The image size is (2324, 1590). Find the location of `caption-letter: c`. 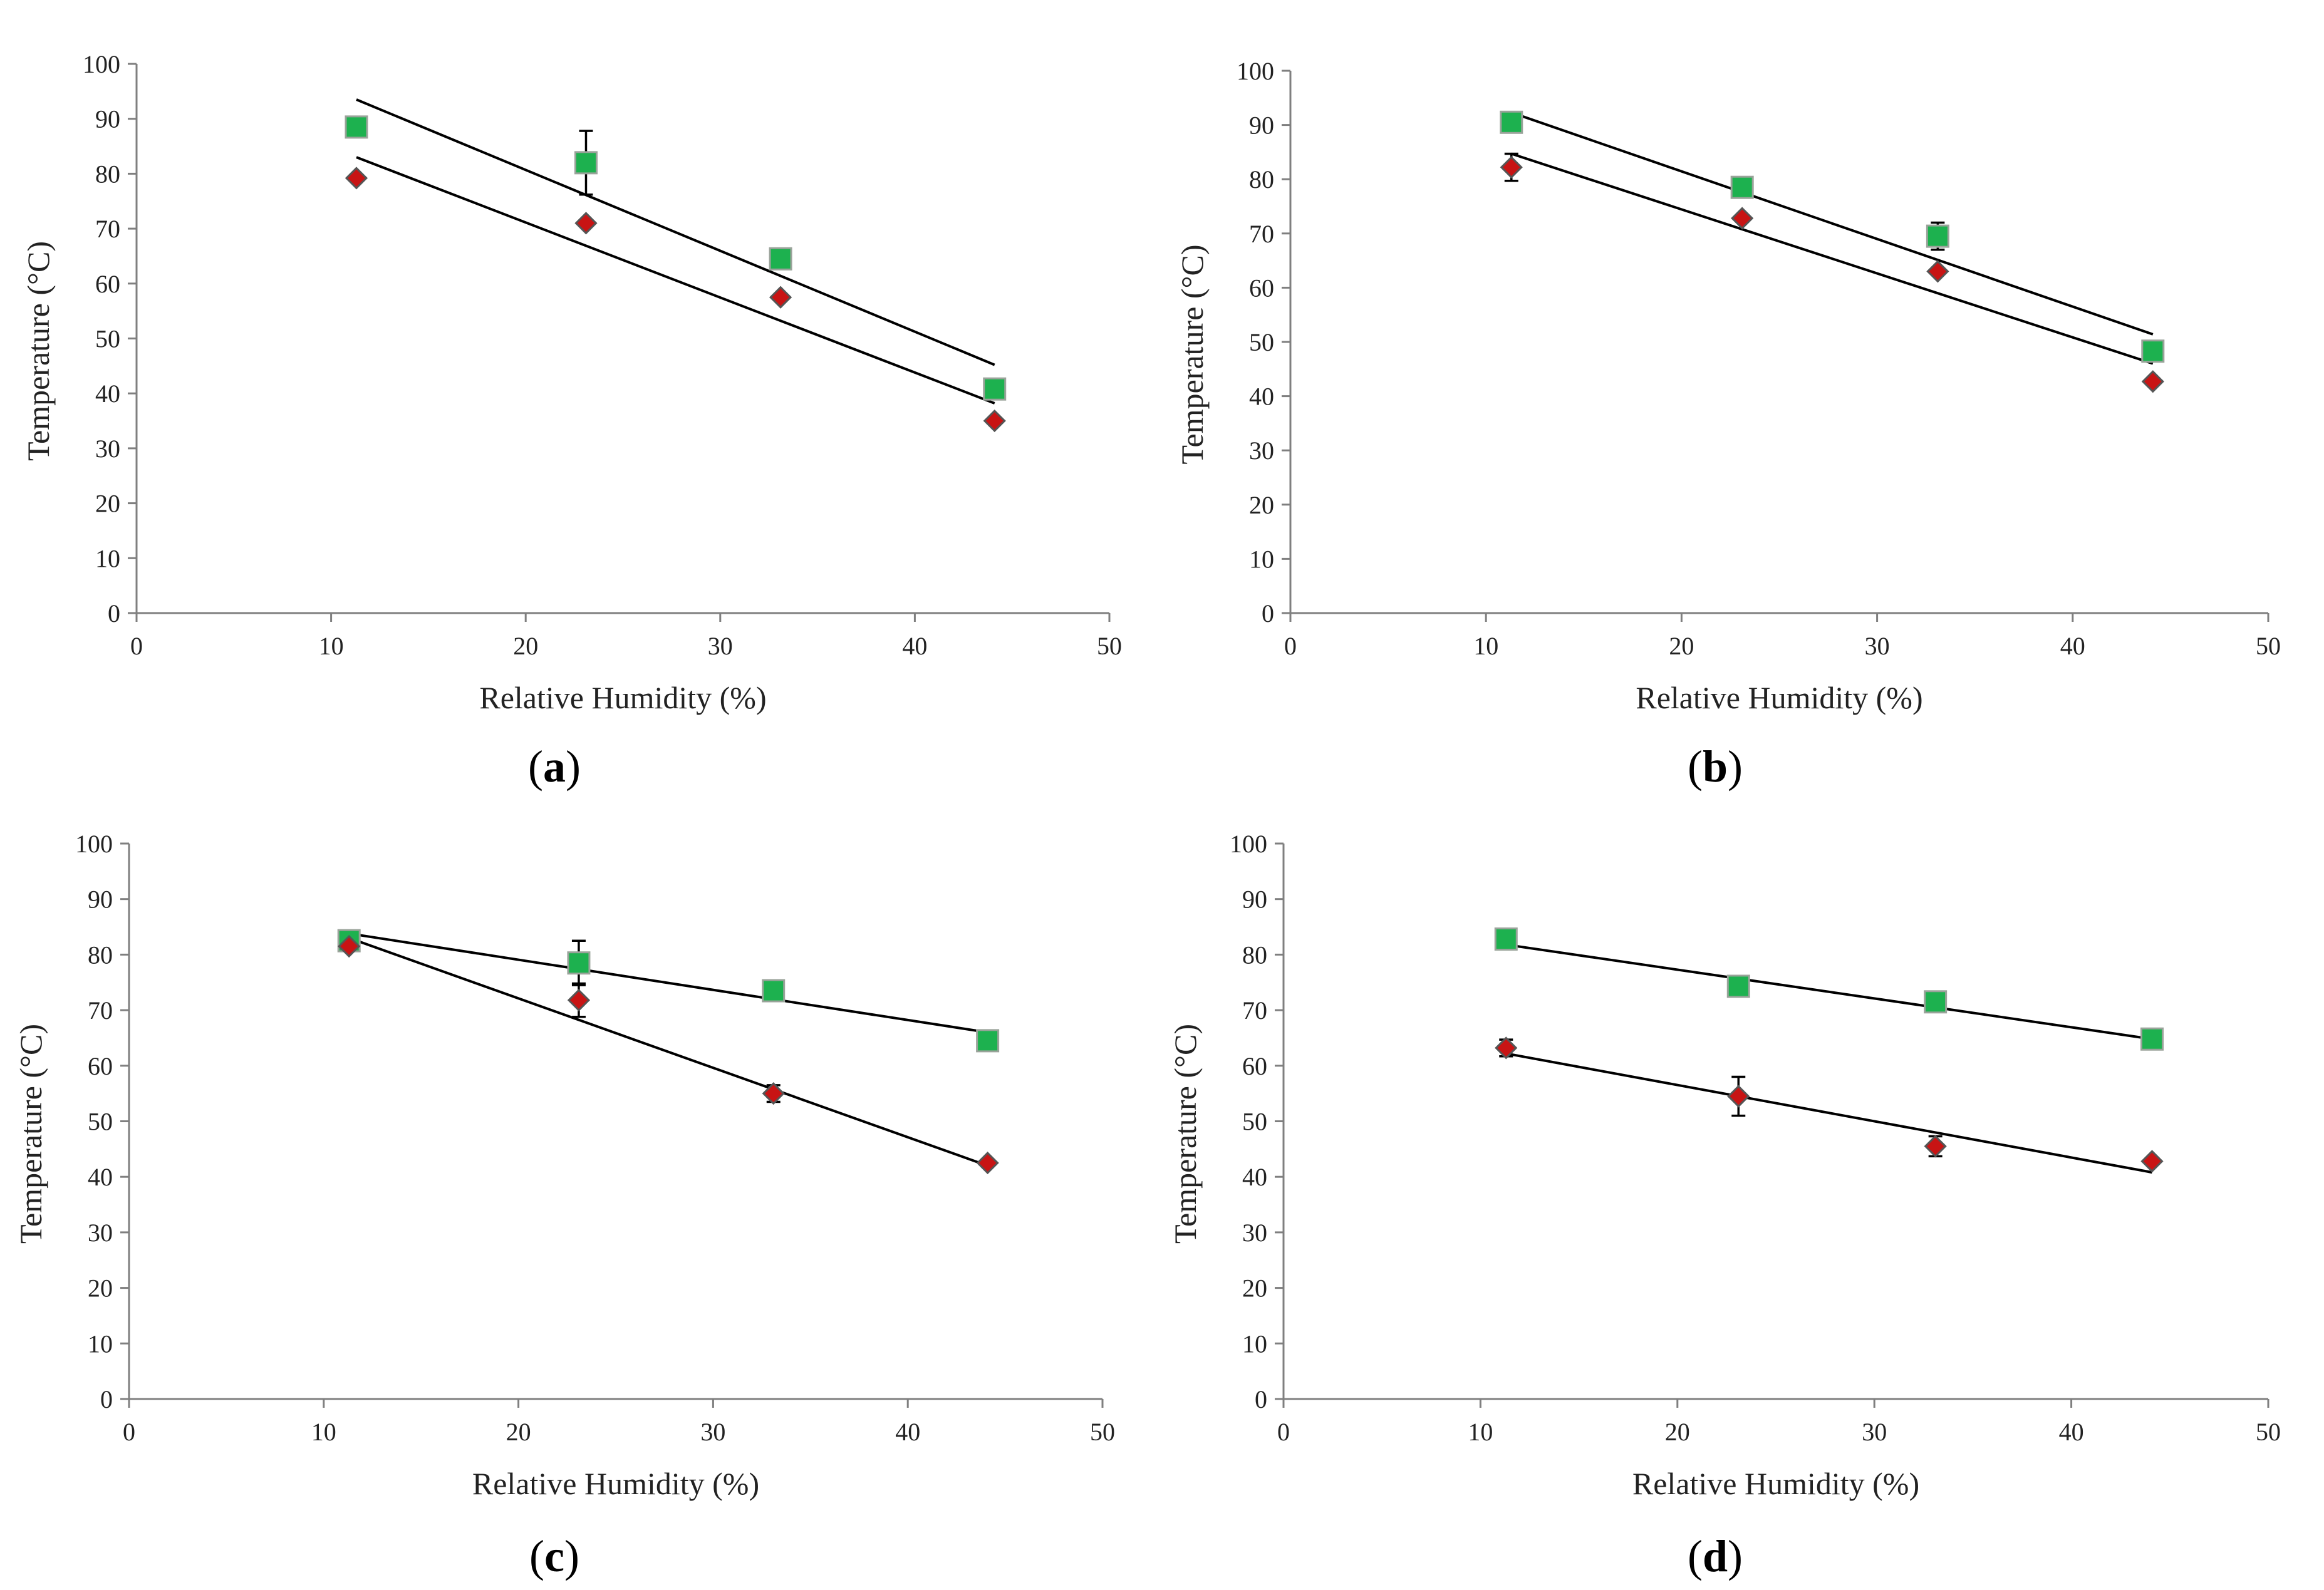

caption-letter: c is located at coordinates (554, 1556).